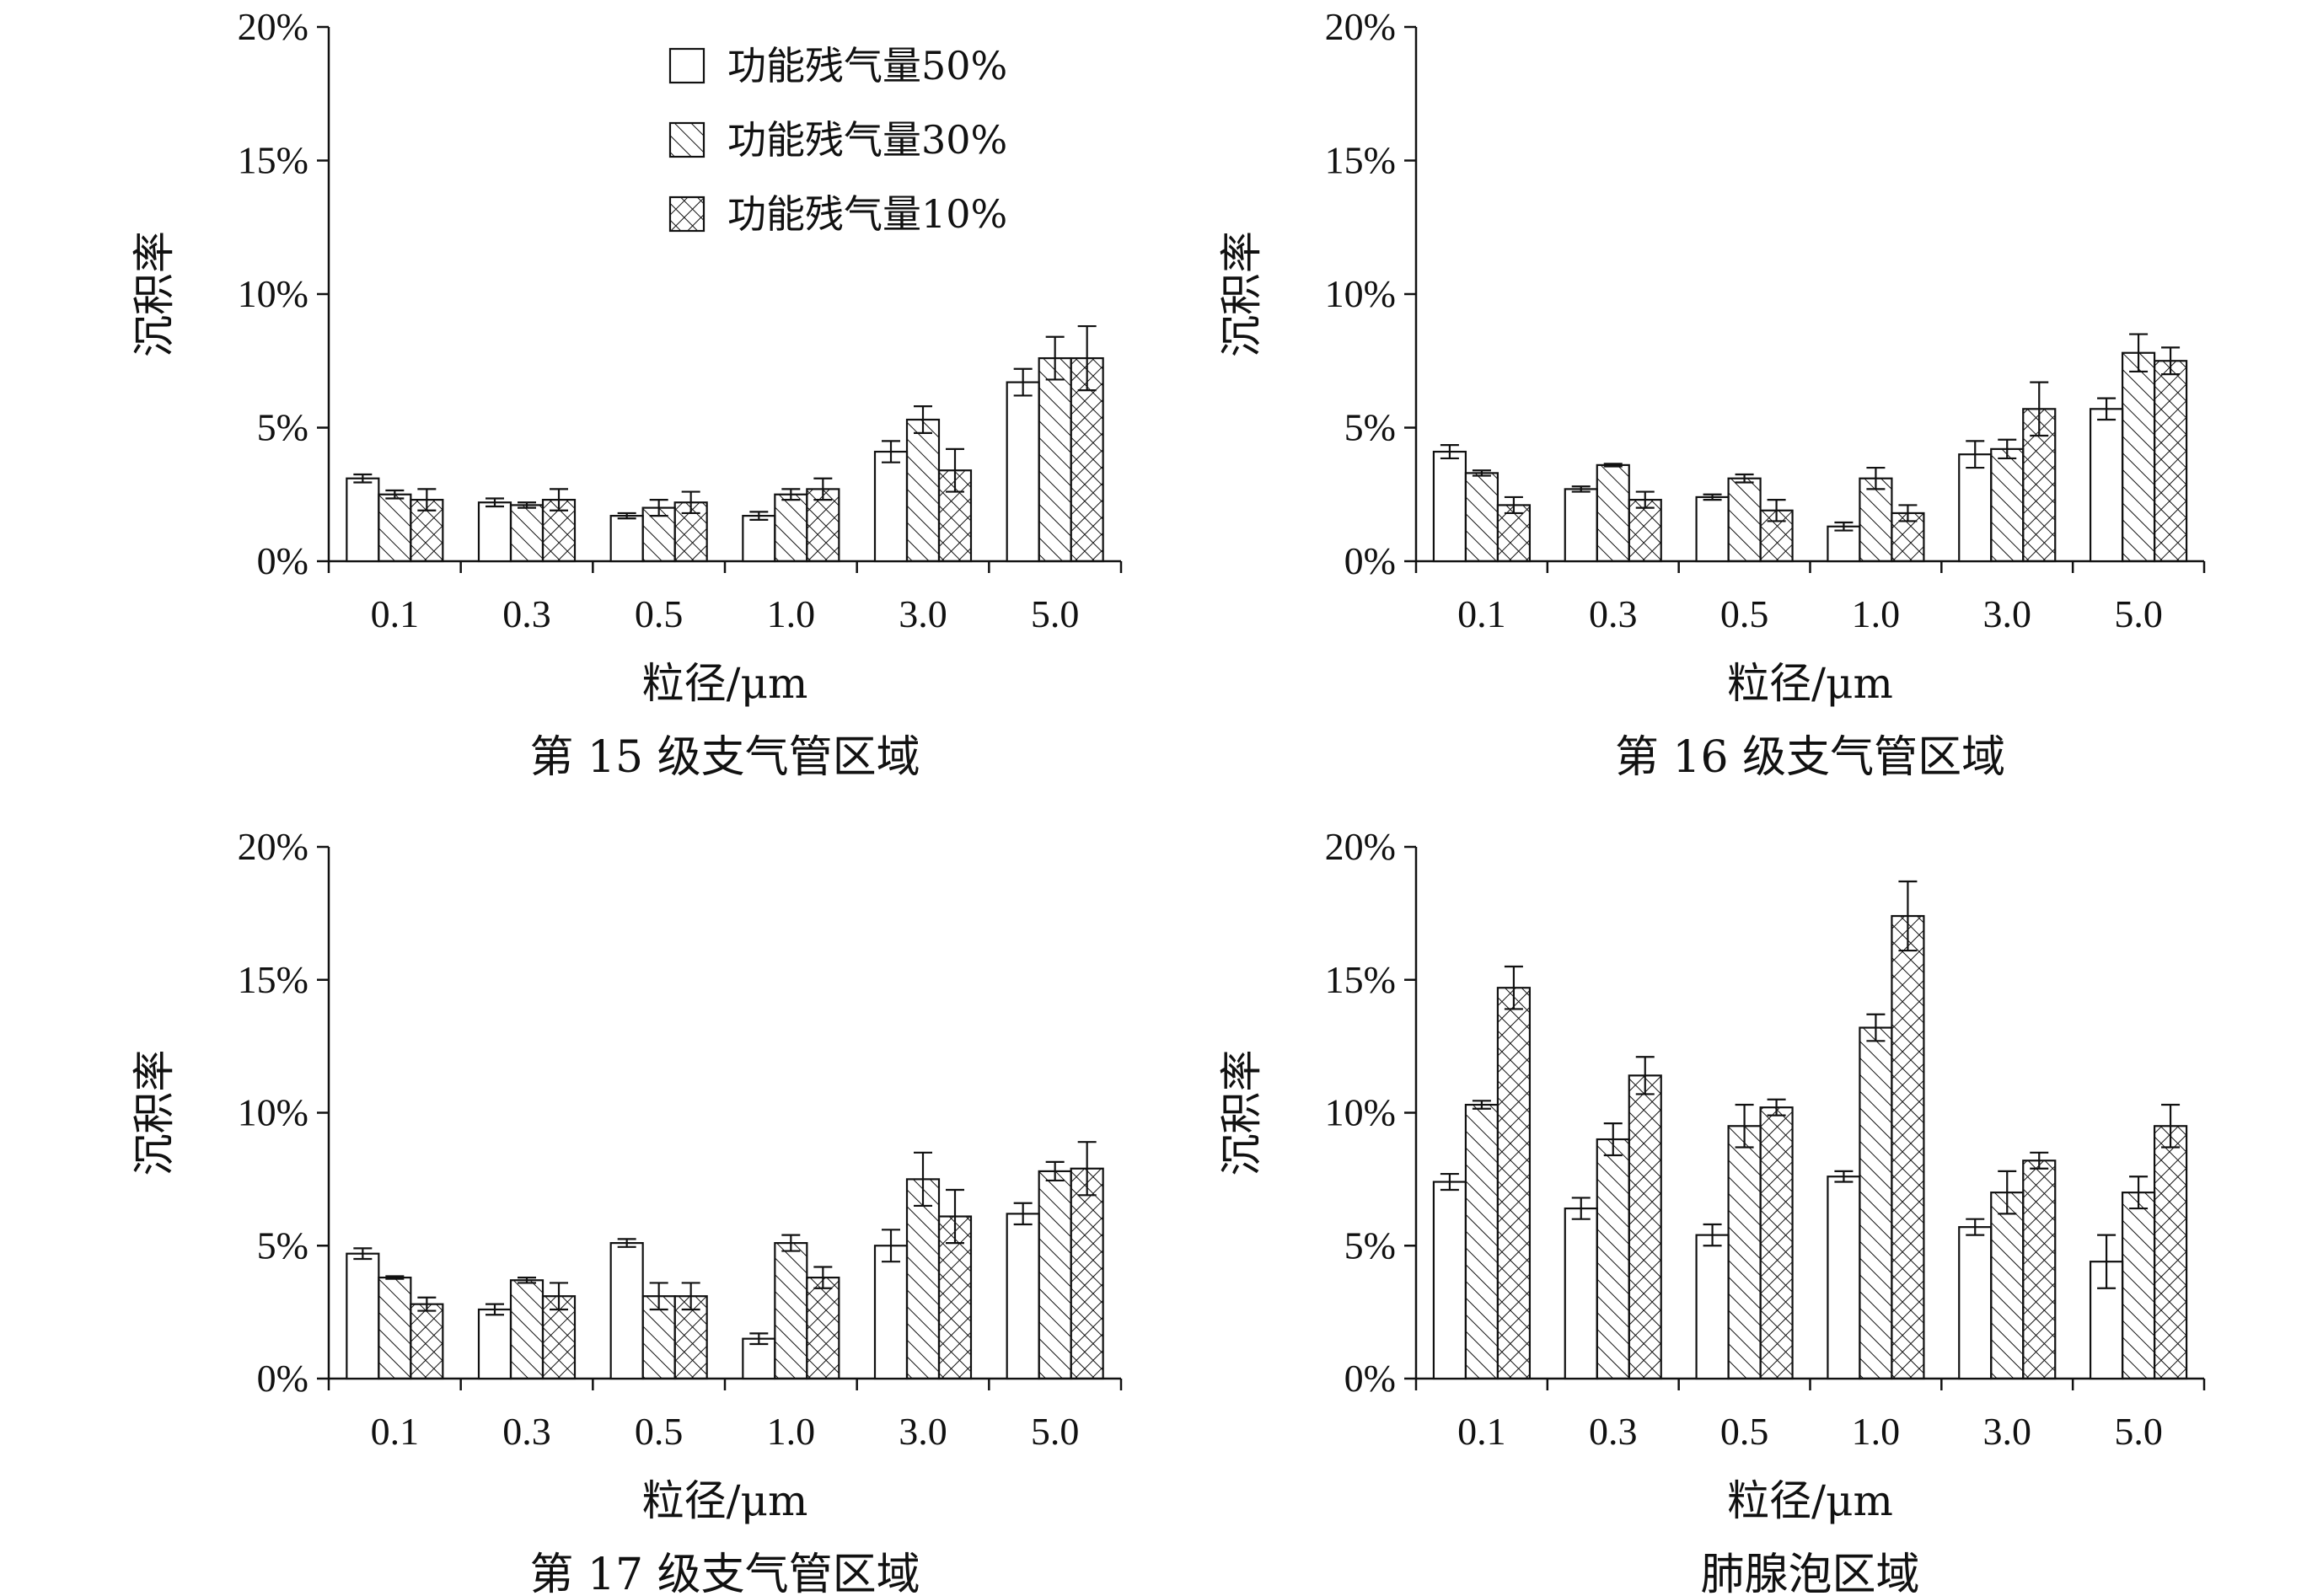  What do you see at coordinates (1776, 1243) in the screenshot?
I see `bar-series-3-0.5` at bounding box center [1776, 1243].